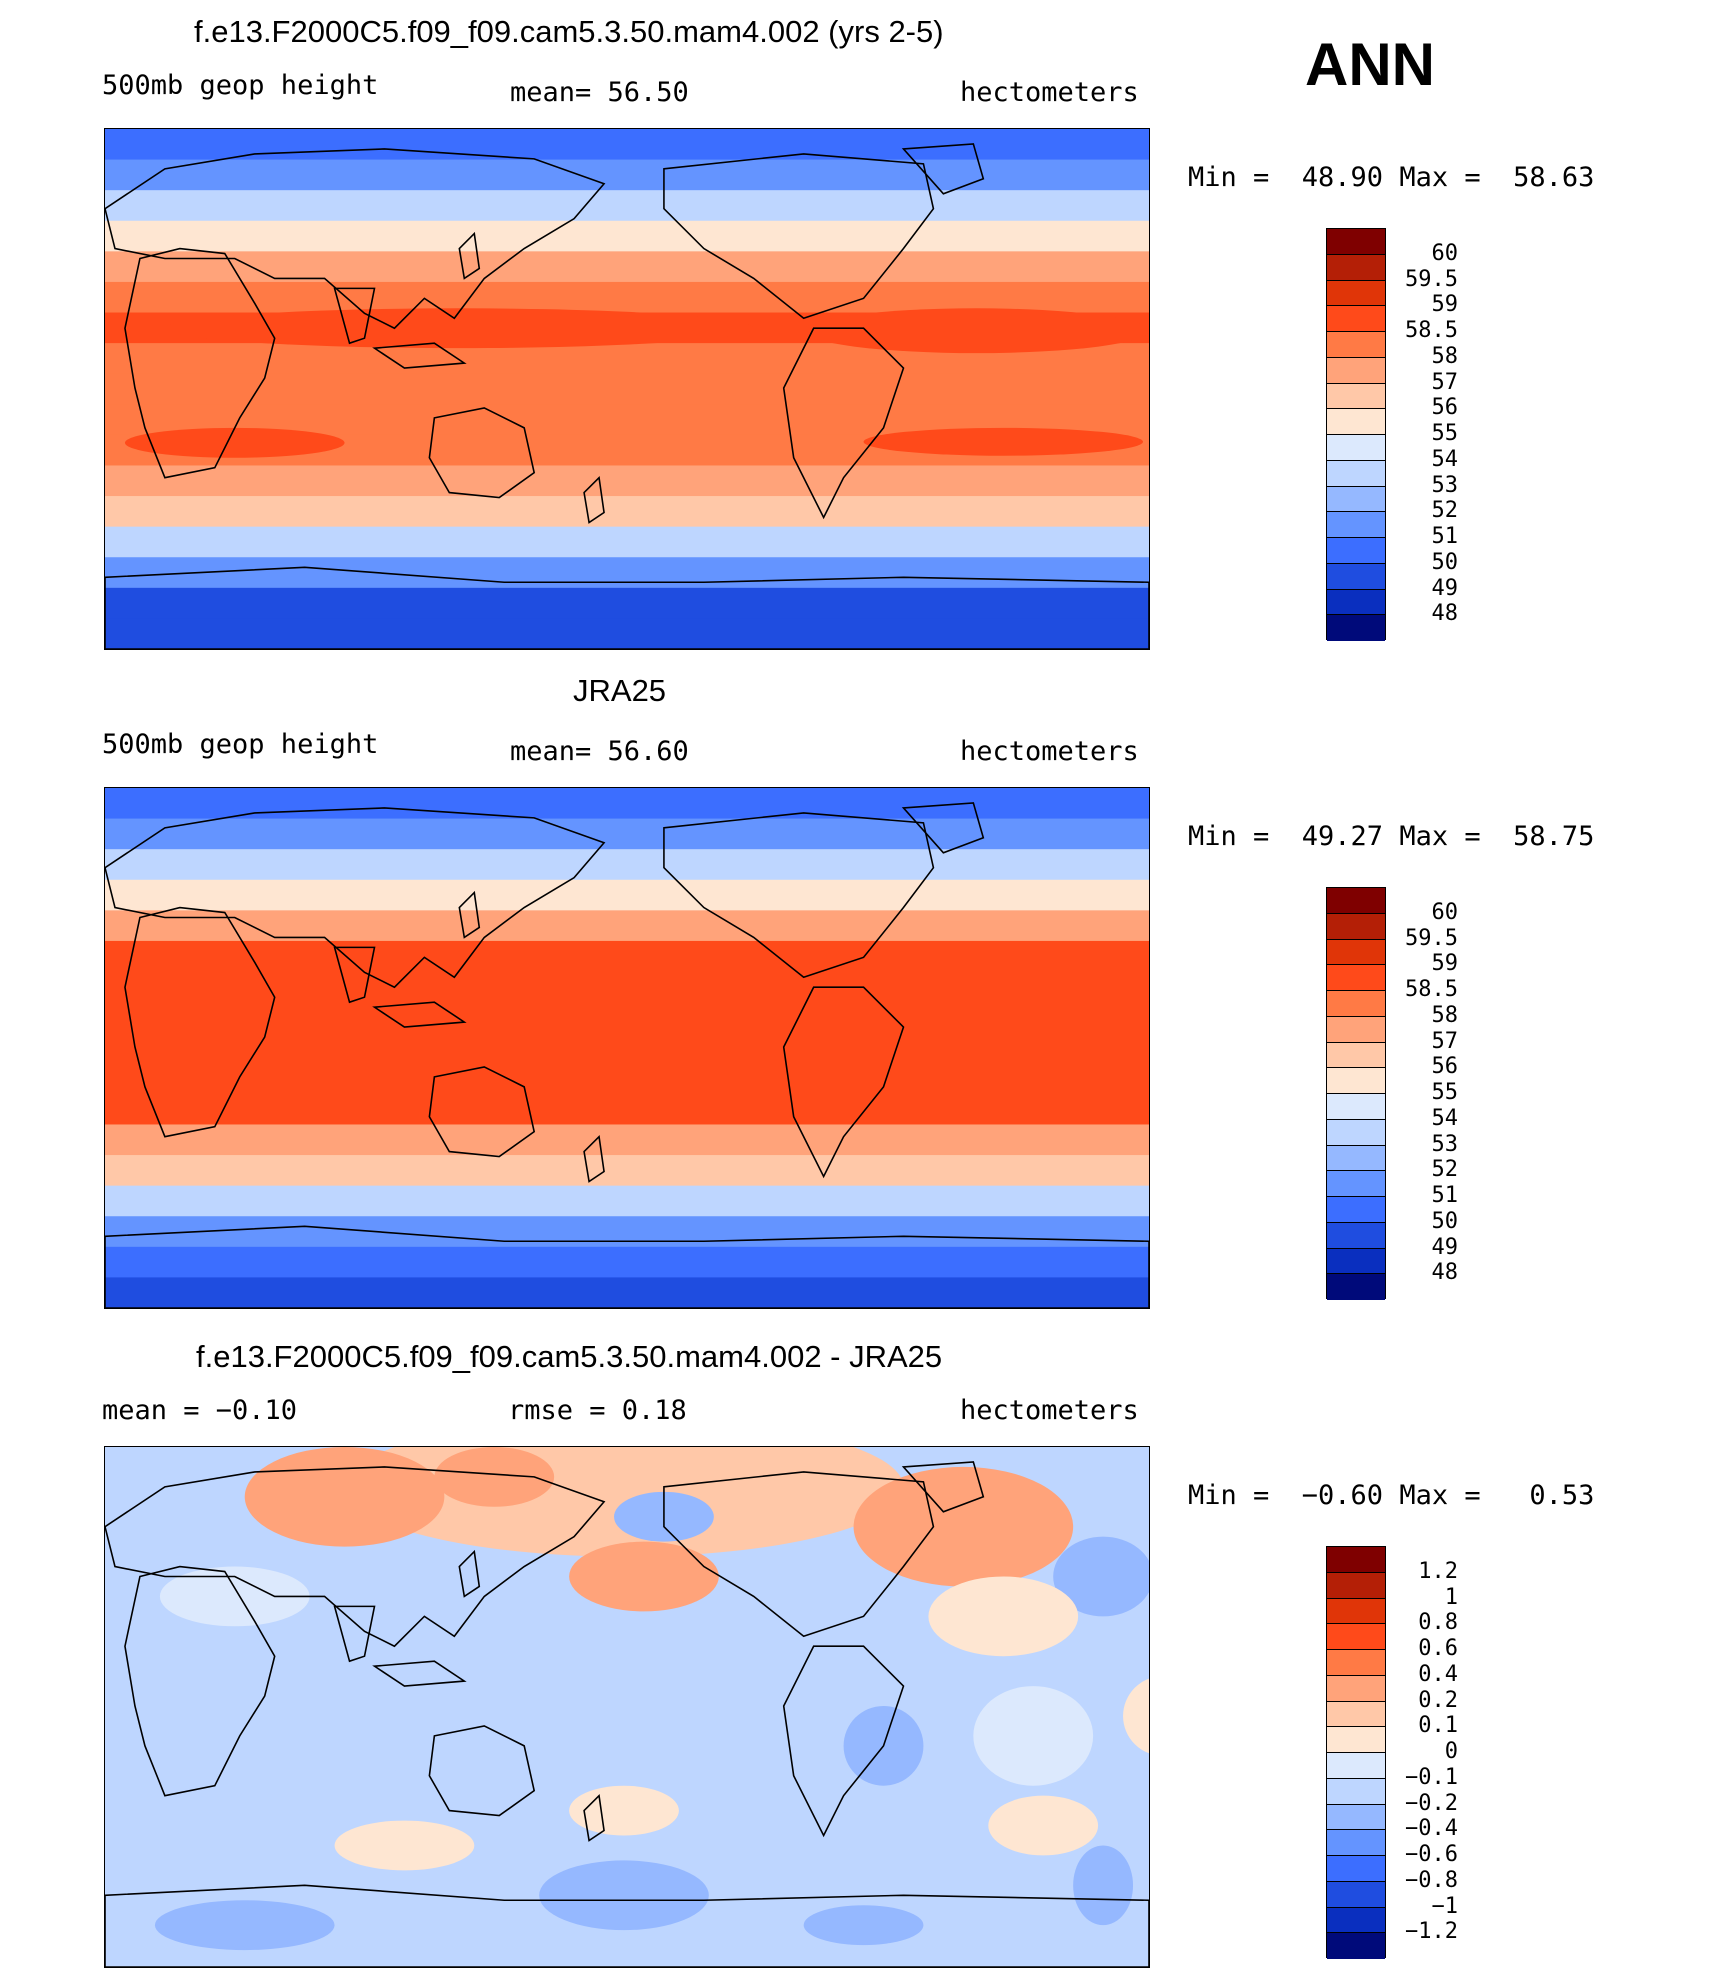  I want to click on colorbar-tick-label: 59, so click(1445, 305).